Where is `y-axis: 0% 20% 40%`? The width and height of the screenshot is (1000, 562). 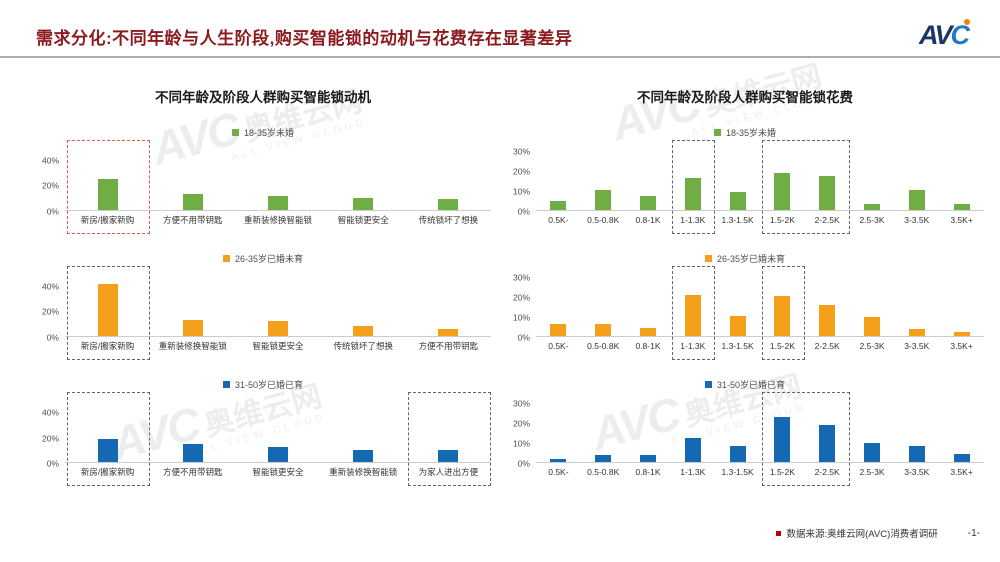
y-axis: 0% 20% 40% is located at coordinates (50, 180).